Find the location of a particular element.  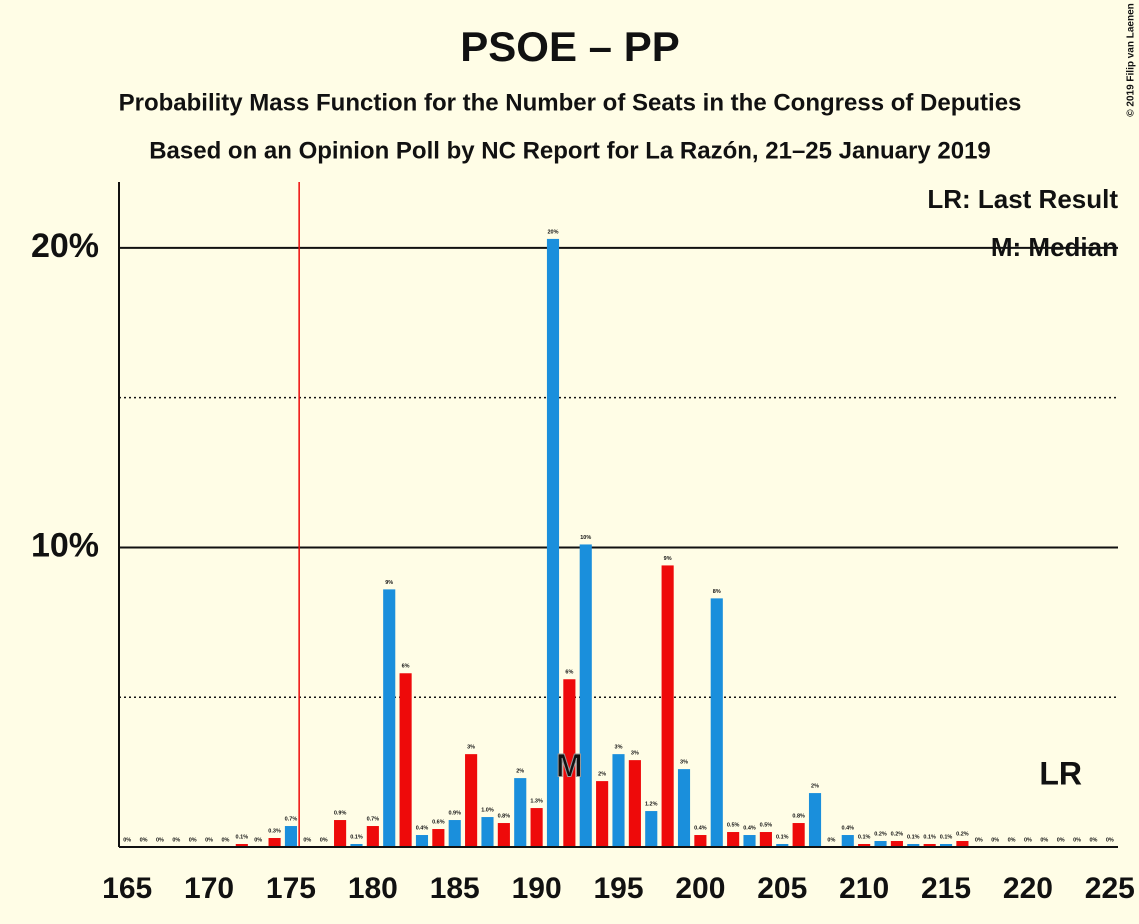

value-label: 0.9% is located at coordinates (454, 813).